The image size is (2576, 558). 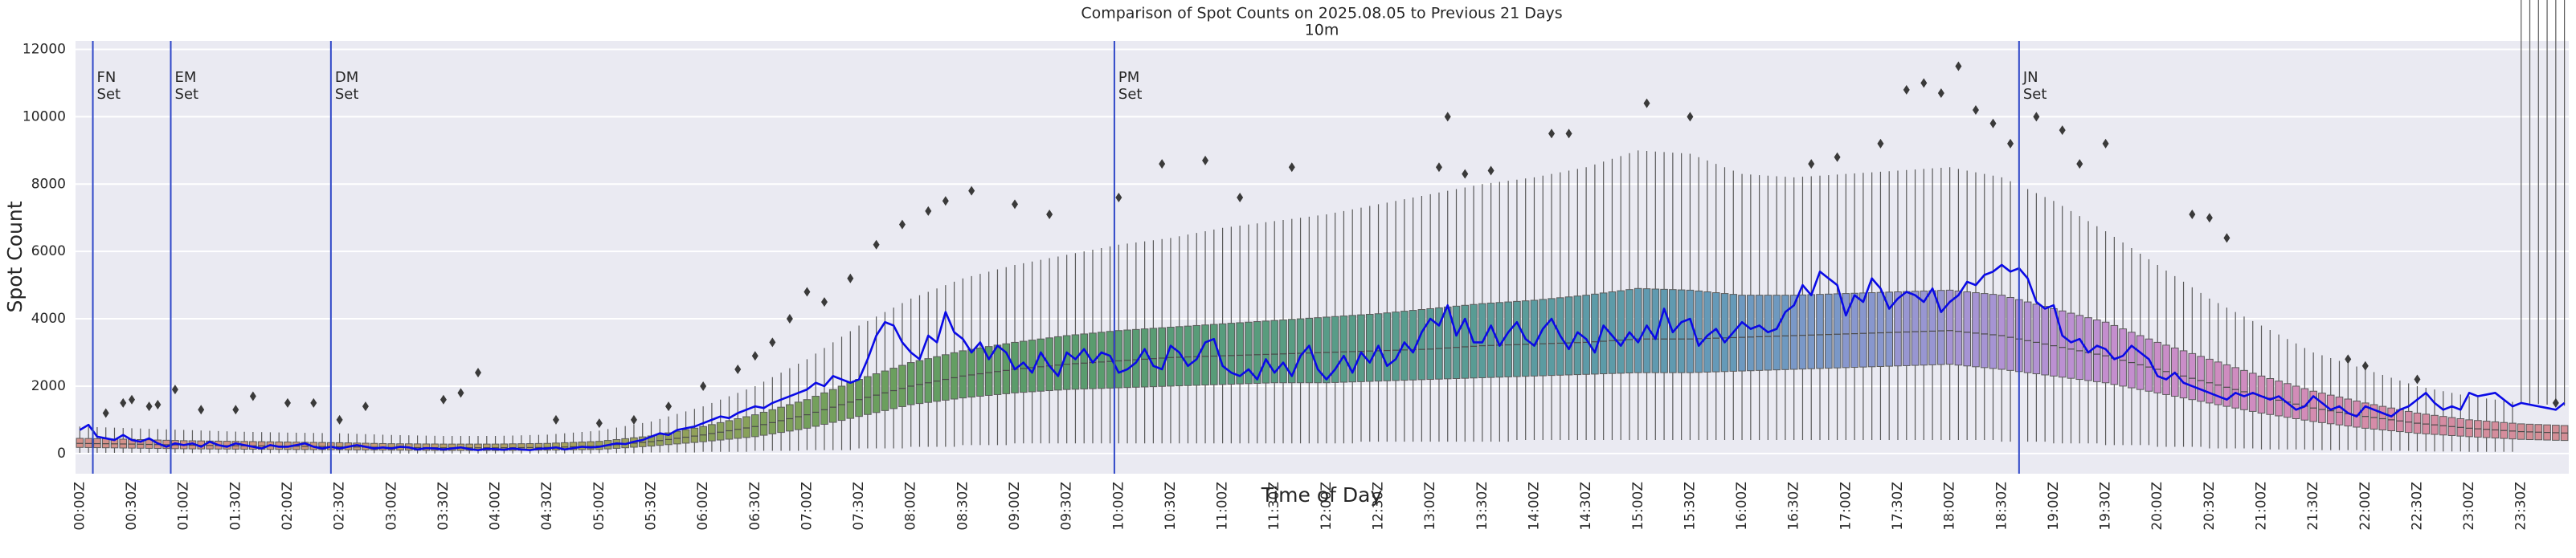 I want to click on x-tick-label: 03:00Z, so click(x=391, y=506).